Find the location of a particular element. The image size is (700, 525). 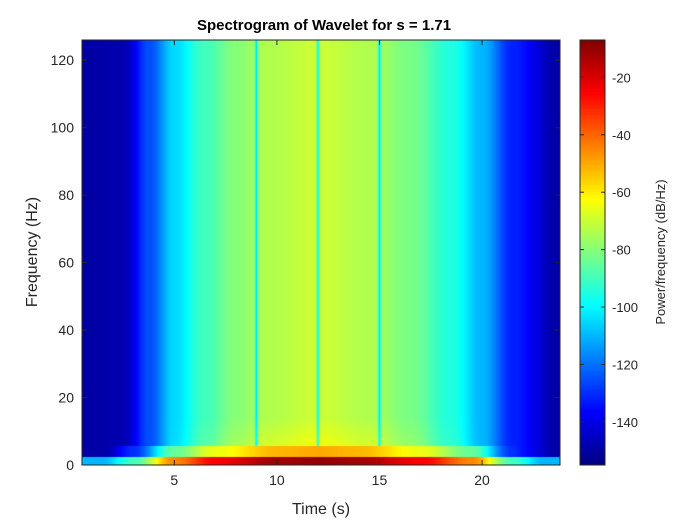

colorbar-tick-label: -60 is located at coordinates (621, 192).